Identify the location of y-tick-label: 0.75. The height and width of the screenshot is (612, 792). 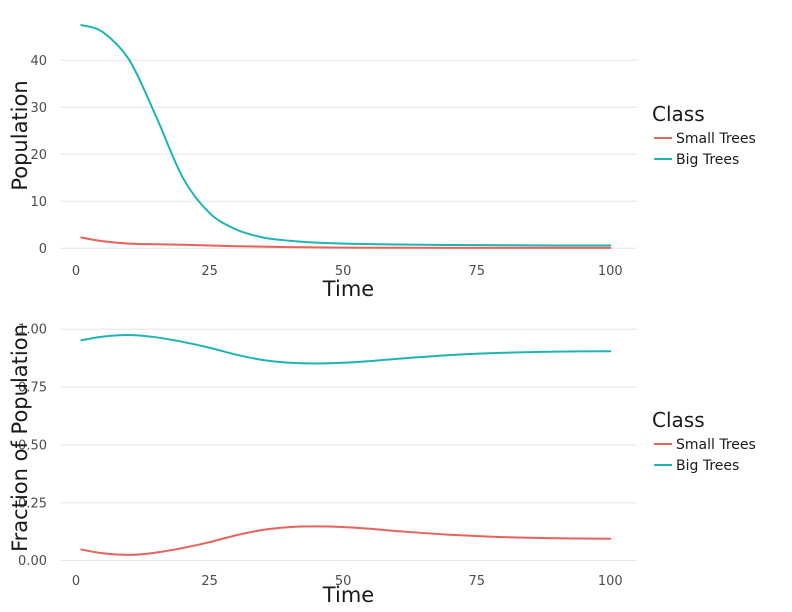
(32, 388).